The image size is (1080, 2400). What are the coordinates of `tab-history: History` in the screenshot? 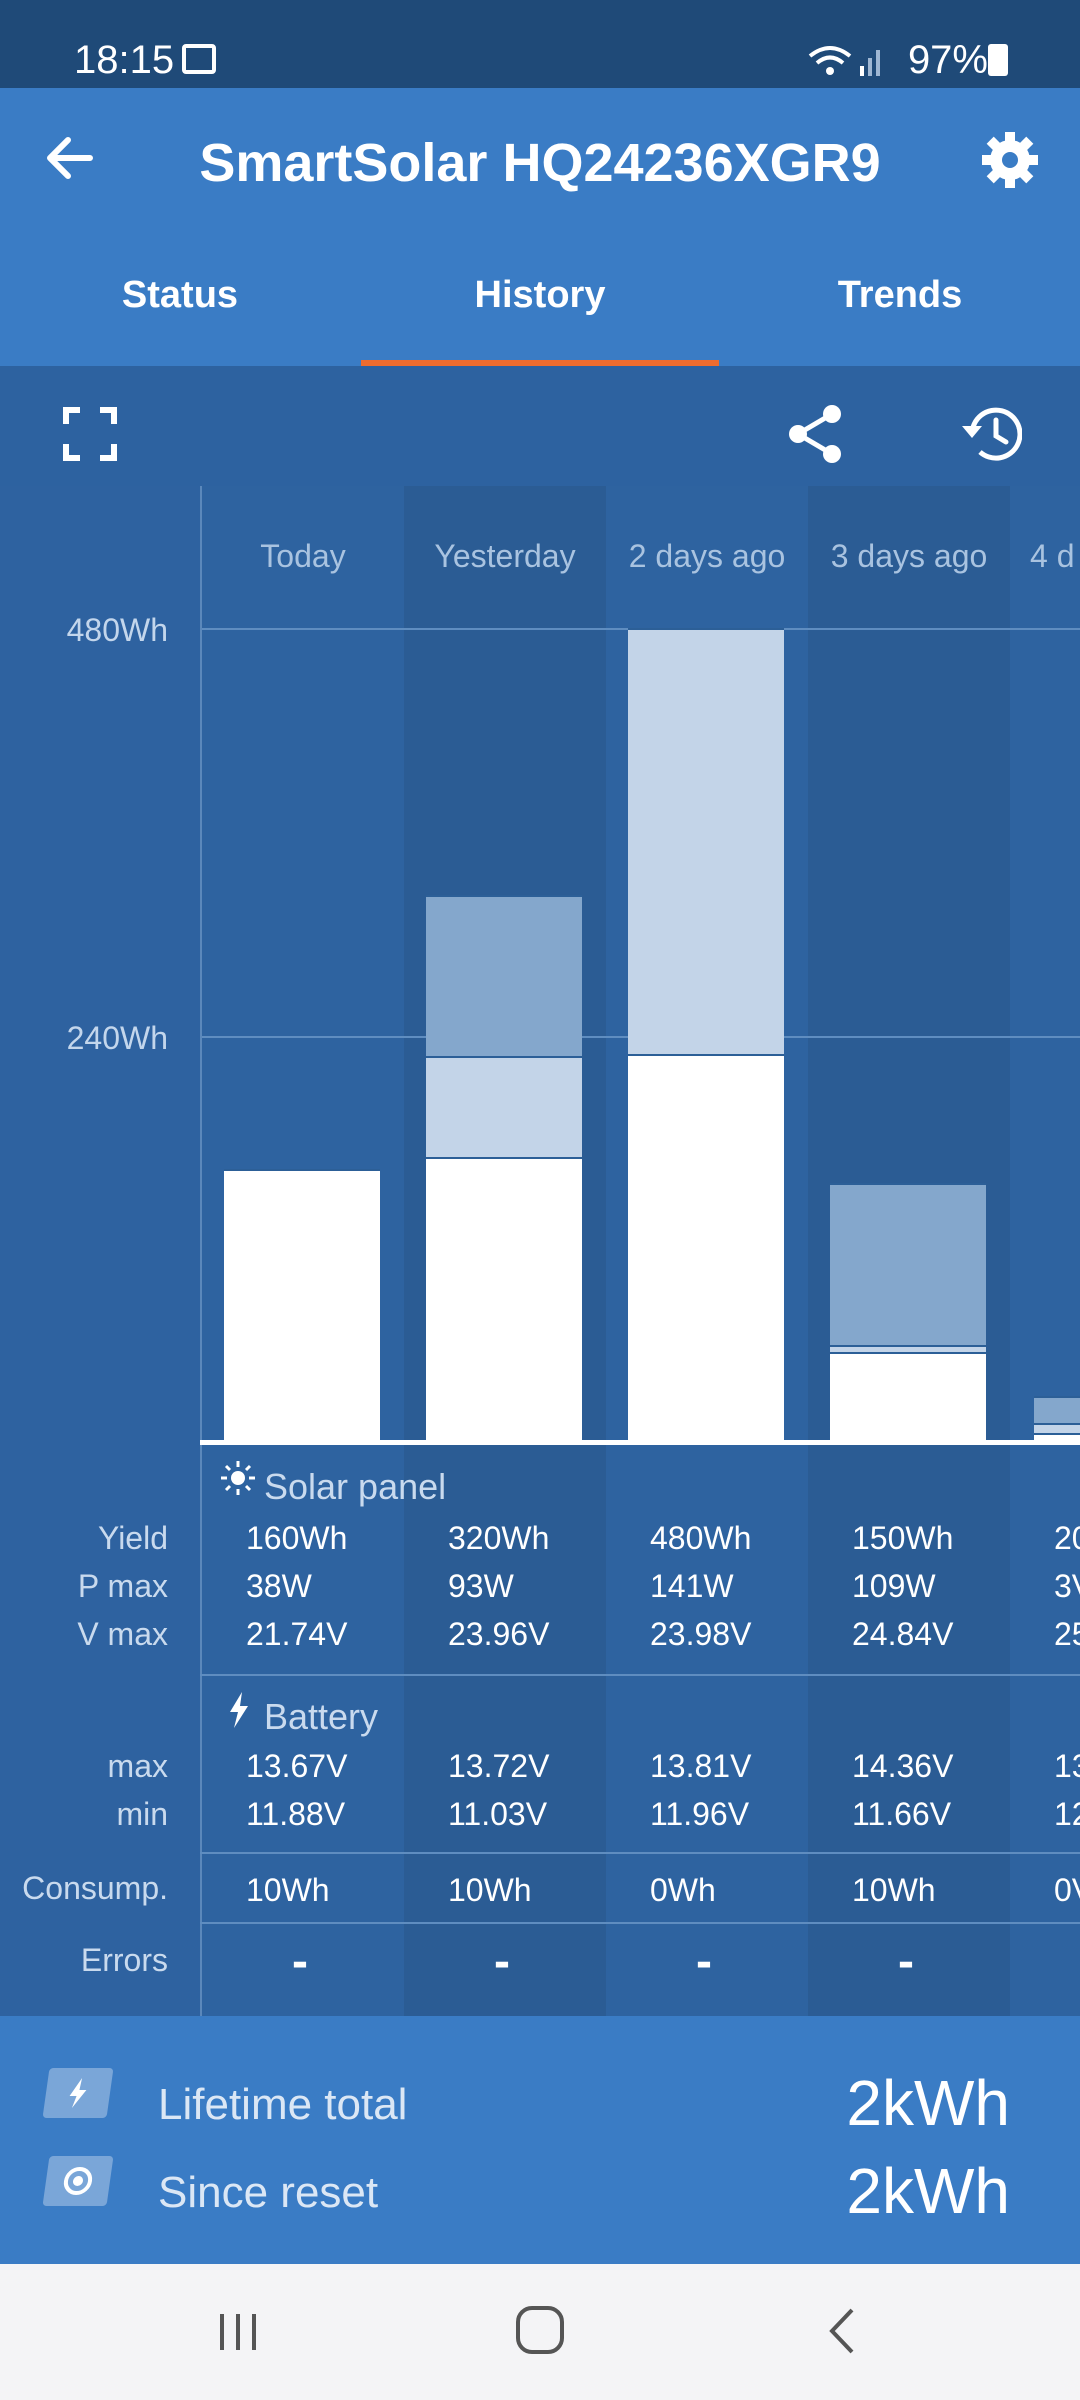 It's located at (540, 295).